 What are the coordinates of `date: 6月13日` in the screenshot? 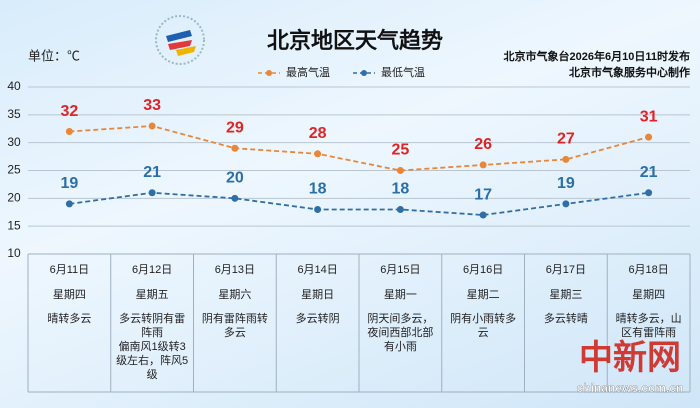 It's located at (235, 270).